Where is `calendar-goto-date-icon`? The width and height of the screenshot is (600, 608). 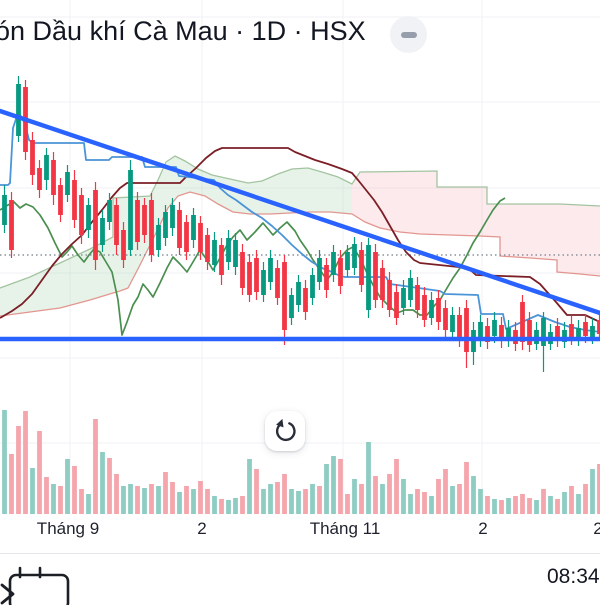
calendar-goto-date-icon is located at coordinates (35, 587).